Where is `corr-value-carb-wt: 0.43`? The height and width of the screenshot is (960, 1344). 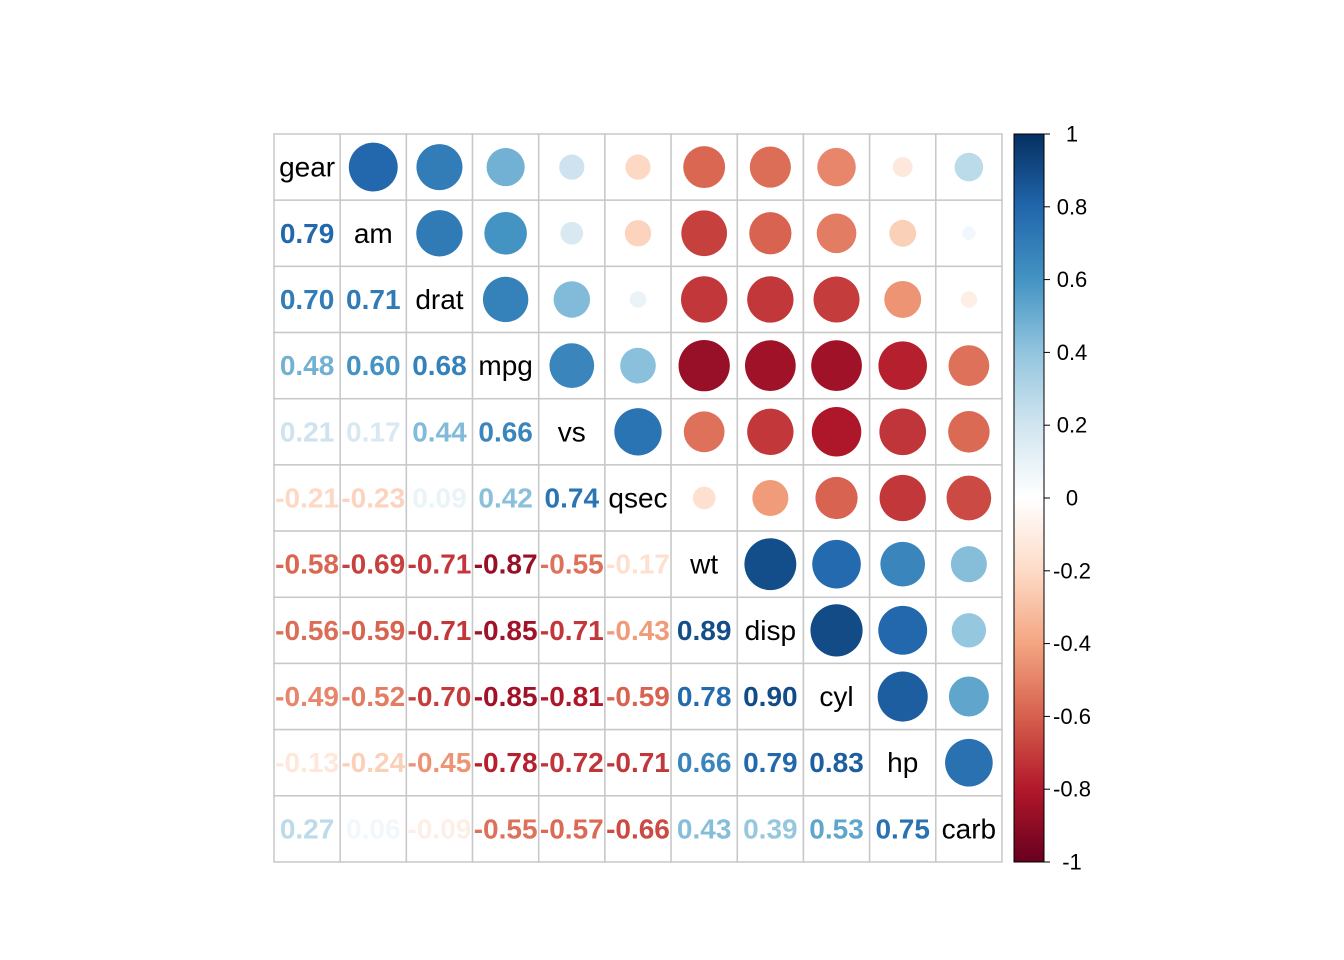 corr-value-carb-wt: 0.43 is located at coordinates (704, 828).